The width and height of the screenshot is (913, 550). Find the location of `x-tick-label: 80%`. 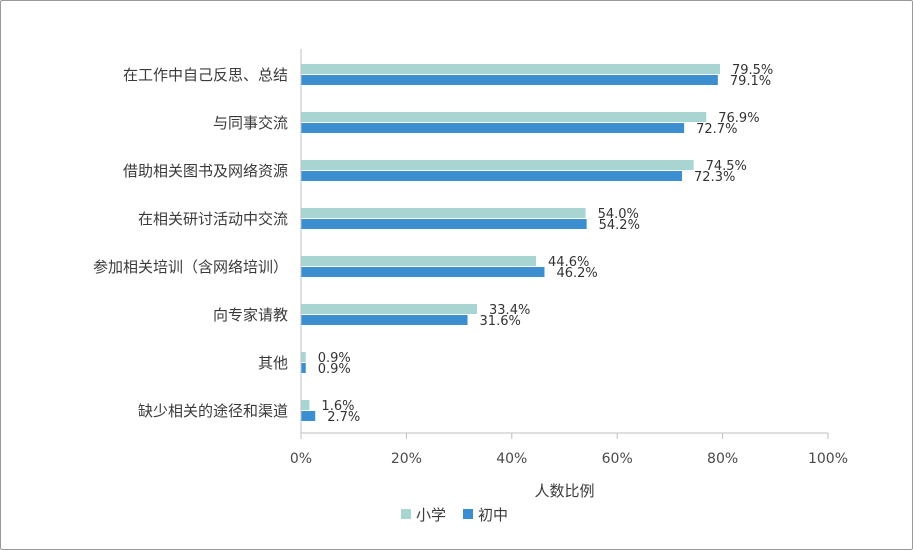

x-tick-label: 80% is located at coordinates (722, 459).